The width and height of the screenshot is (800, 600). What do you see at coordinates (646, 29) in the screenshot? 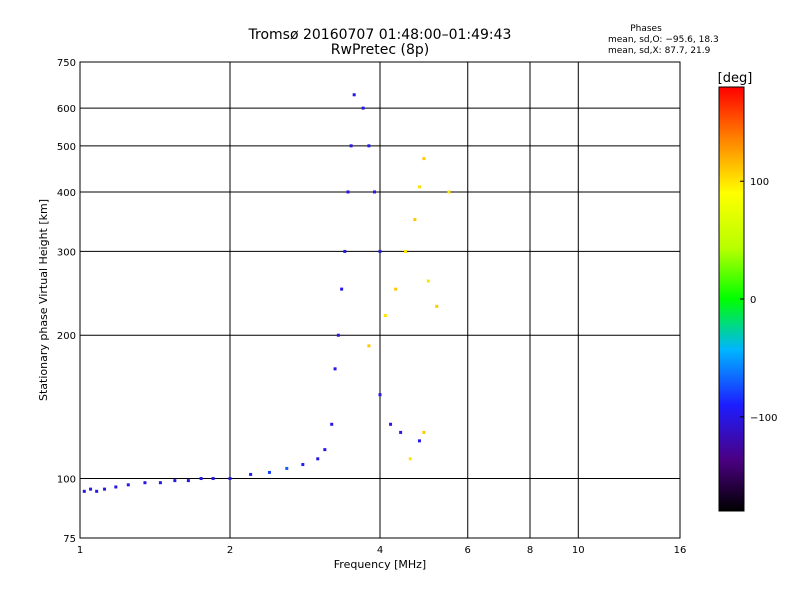
I see `phases-heading: Phases` at bounding box center [646, 29].